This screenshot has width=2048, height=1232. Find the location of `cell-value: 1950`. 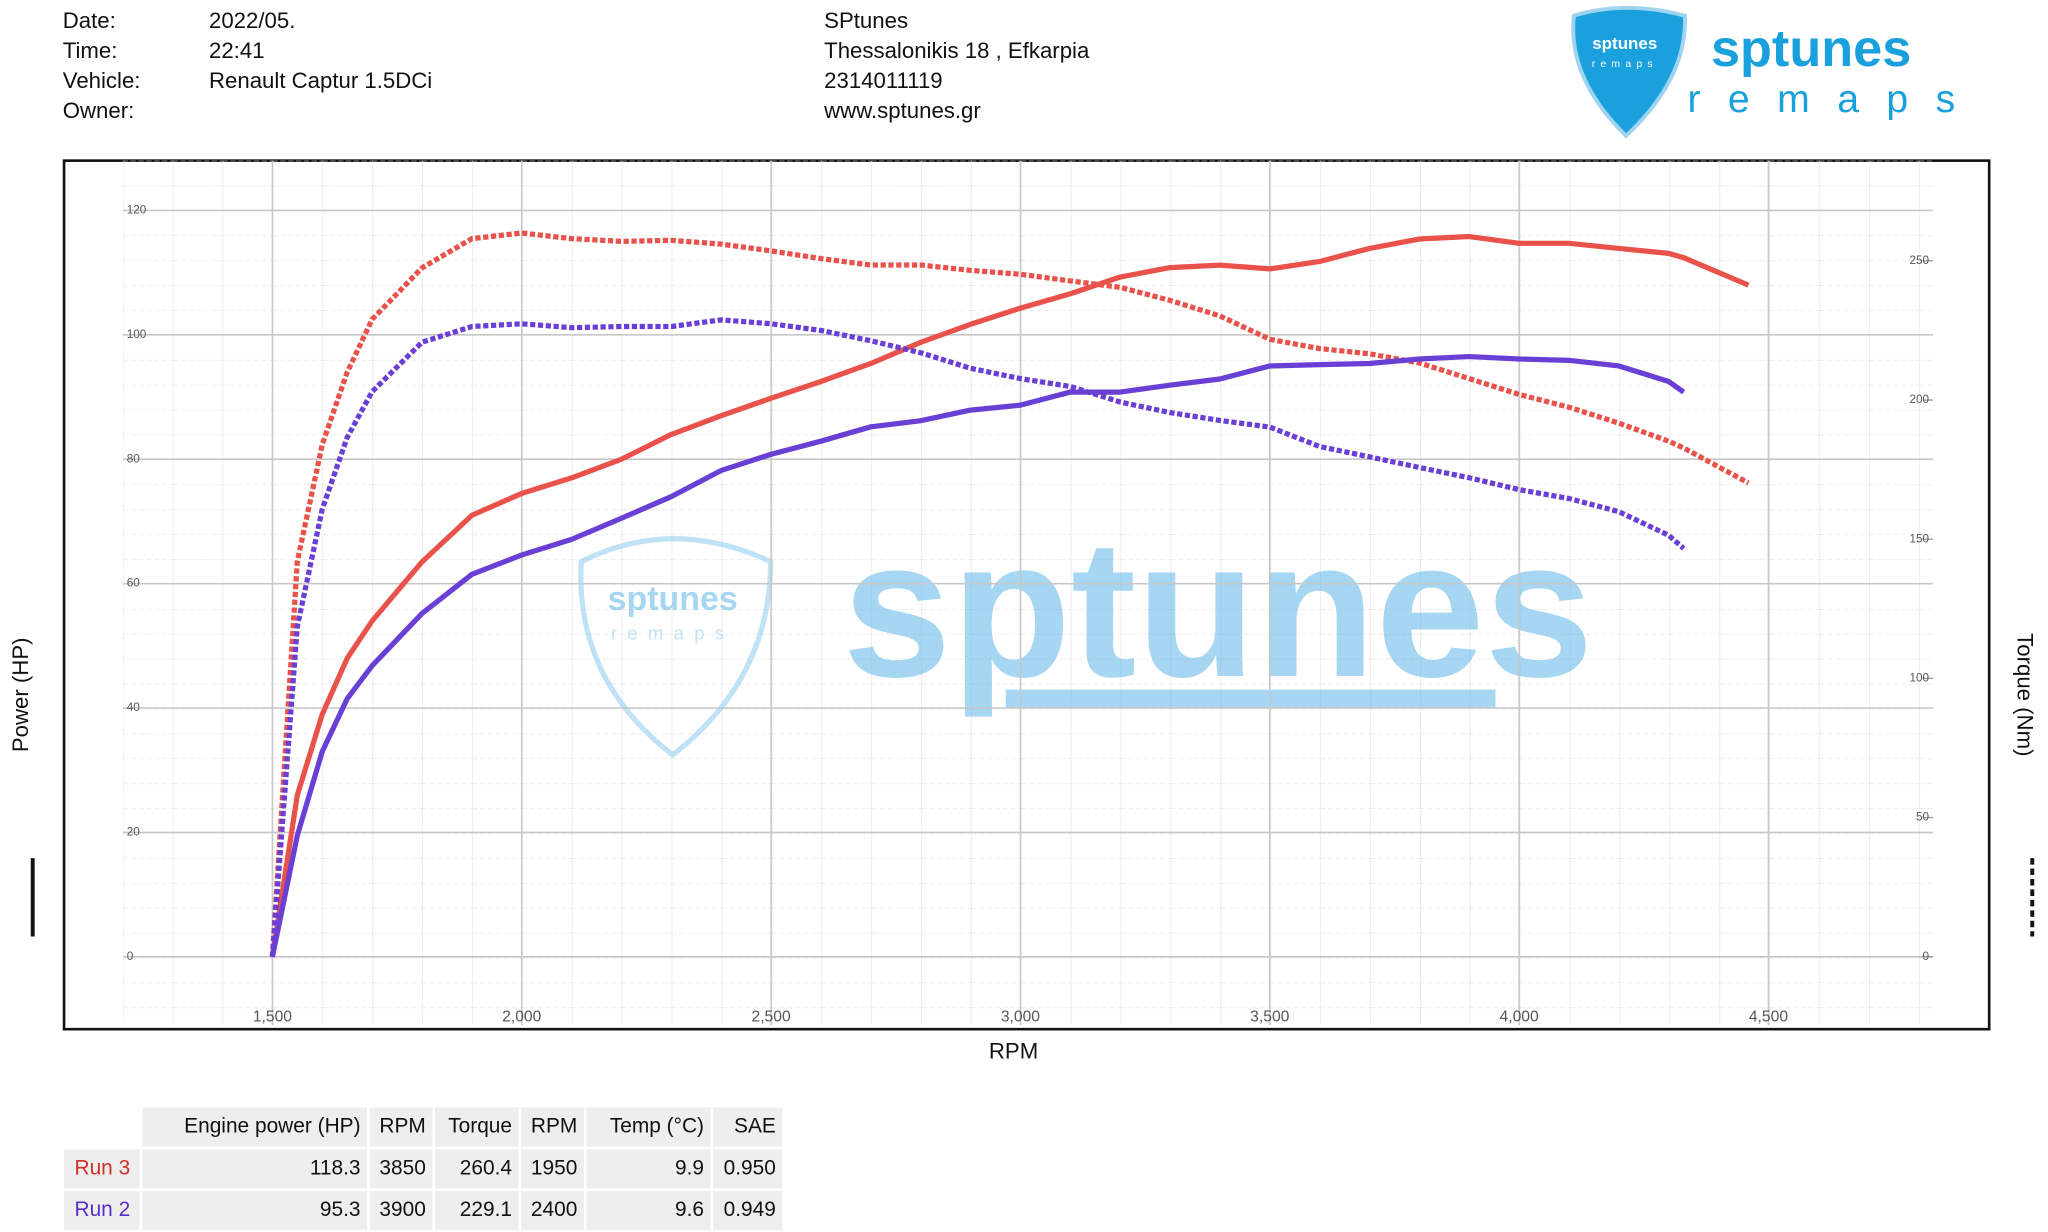

cell-value: 1950 is located at coordinates (554, 1167).